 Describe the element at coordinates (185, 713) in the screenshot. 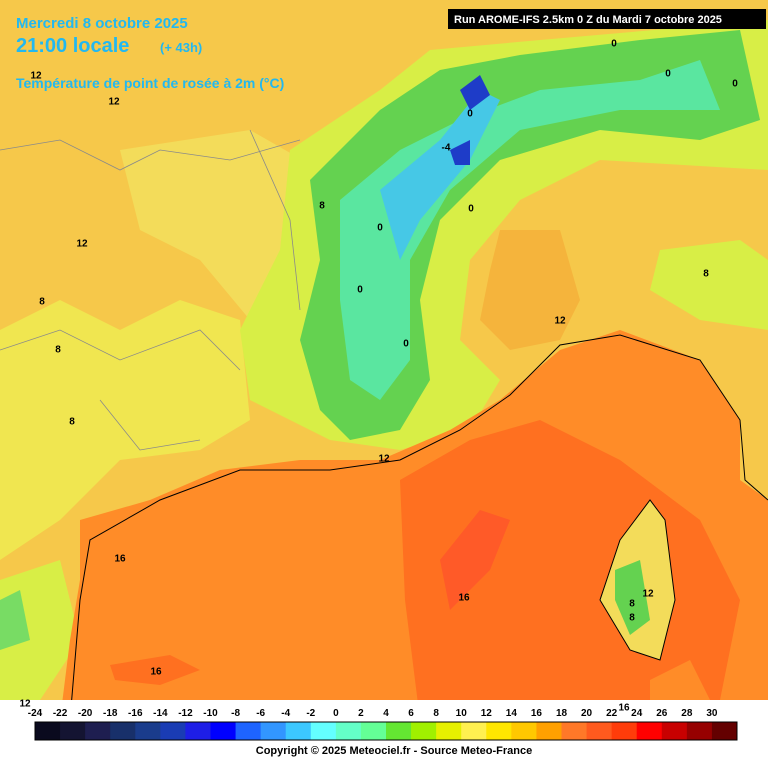

I see `scale-label: -12` at that location.